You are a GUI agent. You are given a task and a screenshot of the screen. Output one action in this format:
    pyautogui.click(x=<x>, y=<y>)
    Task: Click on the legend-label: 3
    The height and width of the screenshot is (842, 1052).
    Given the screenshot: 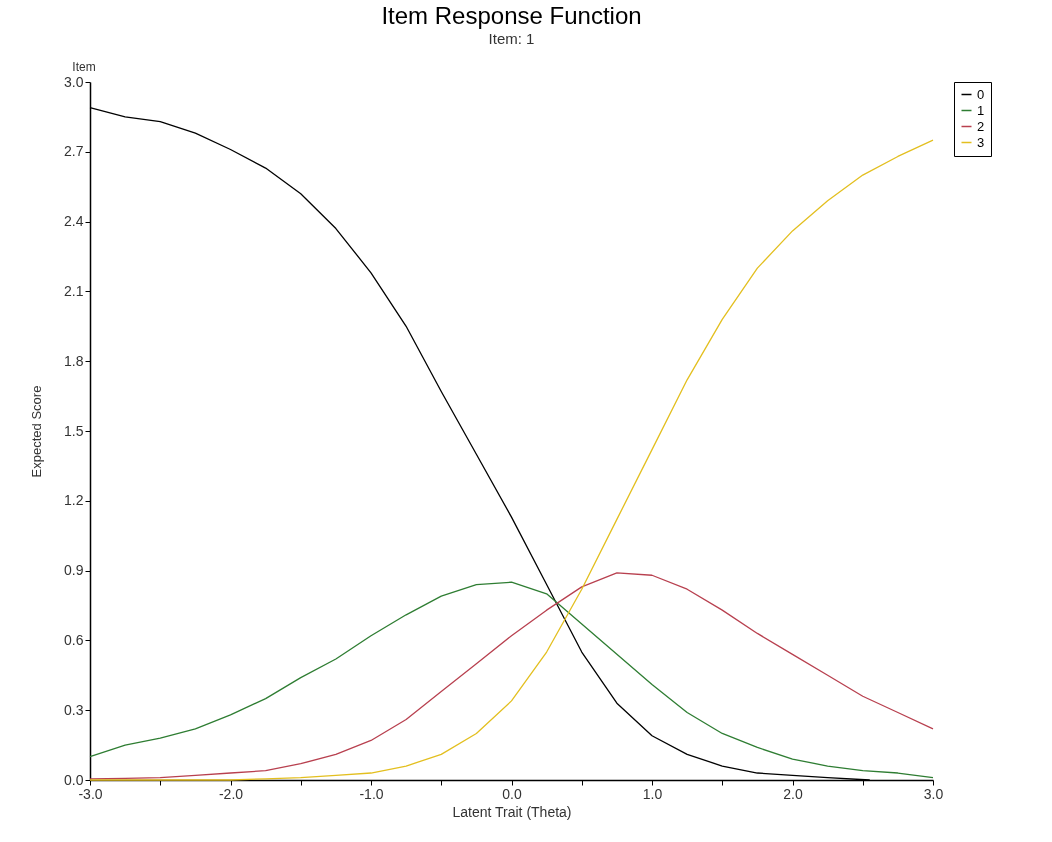 What is the action you would take?
    pyautogui.click(x=981, y=142)
    